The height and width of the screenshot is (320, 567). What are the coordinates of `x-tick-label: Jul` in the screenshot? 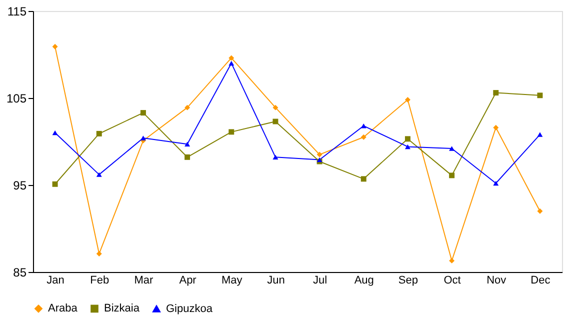 It's located at (320, 280).